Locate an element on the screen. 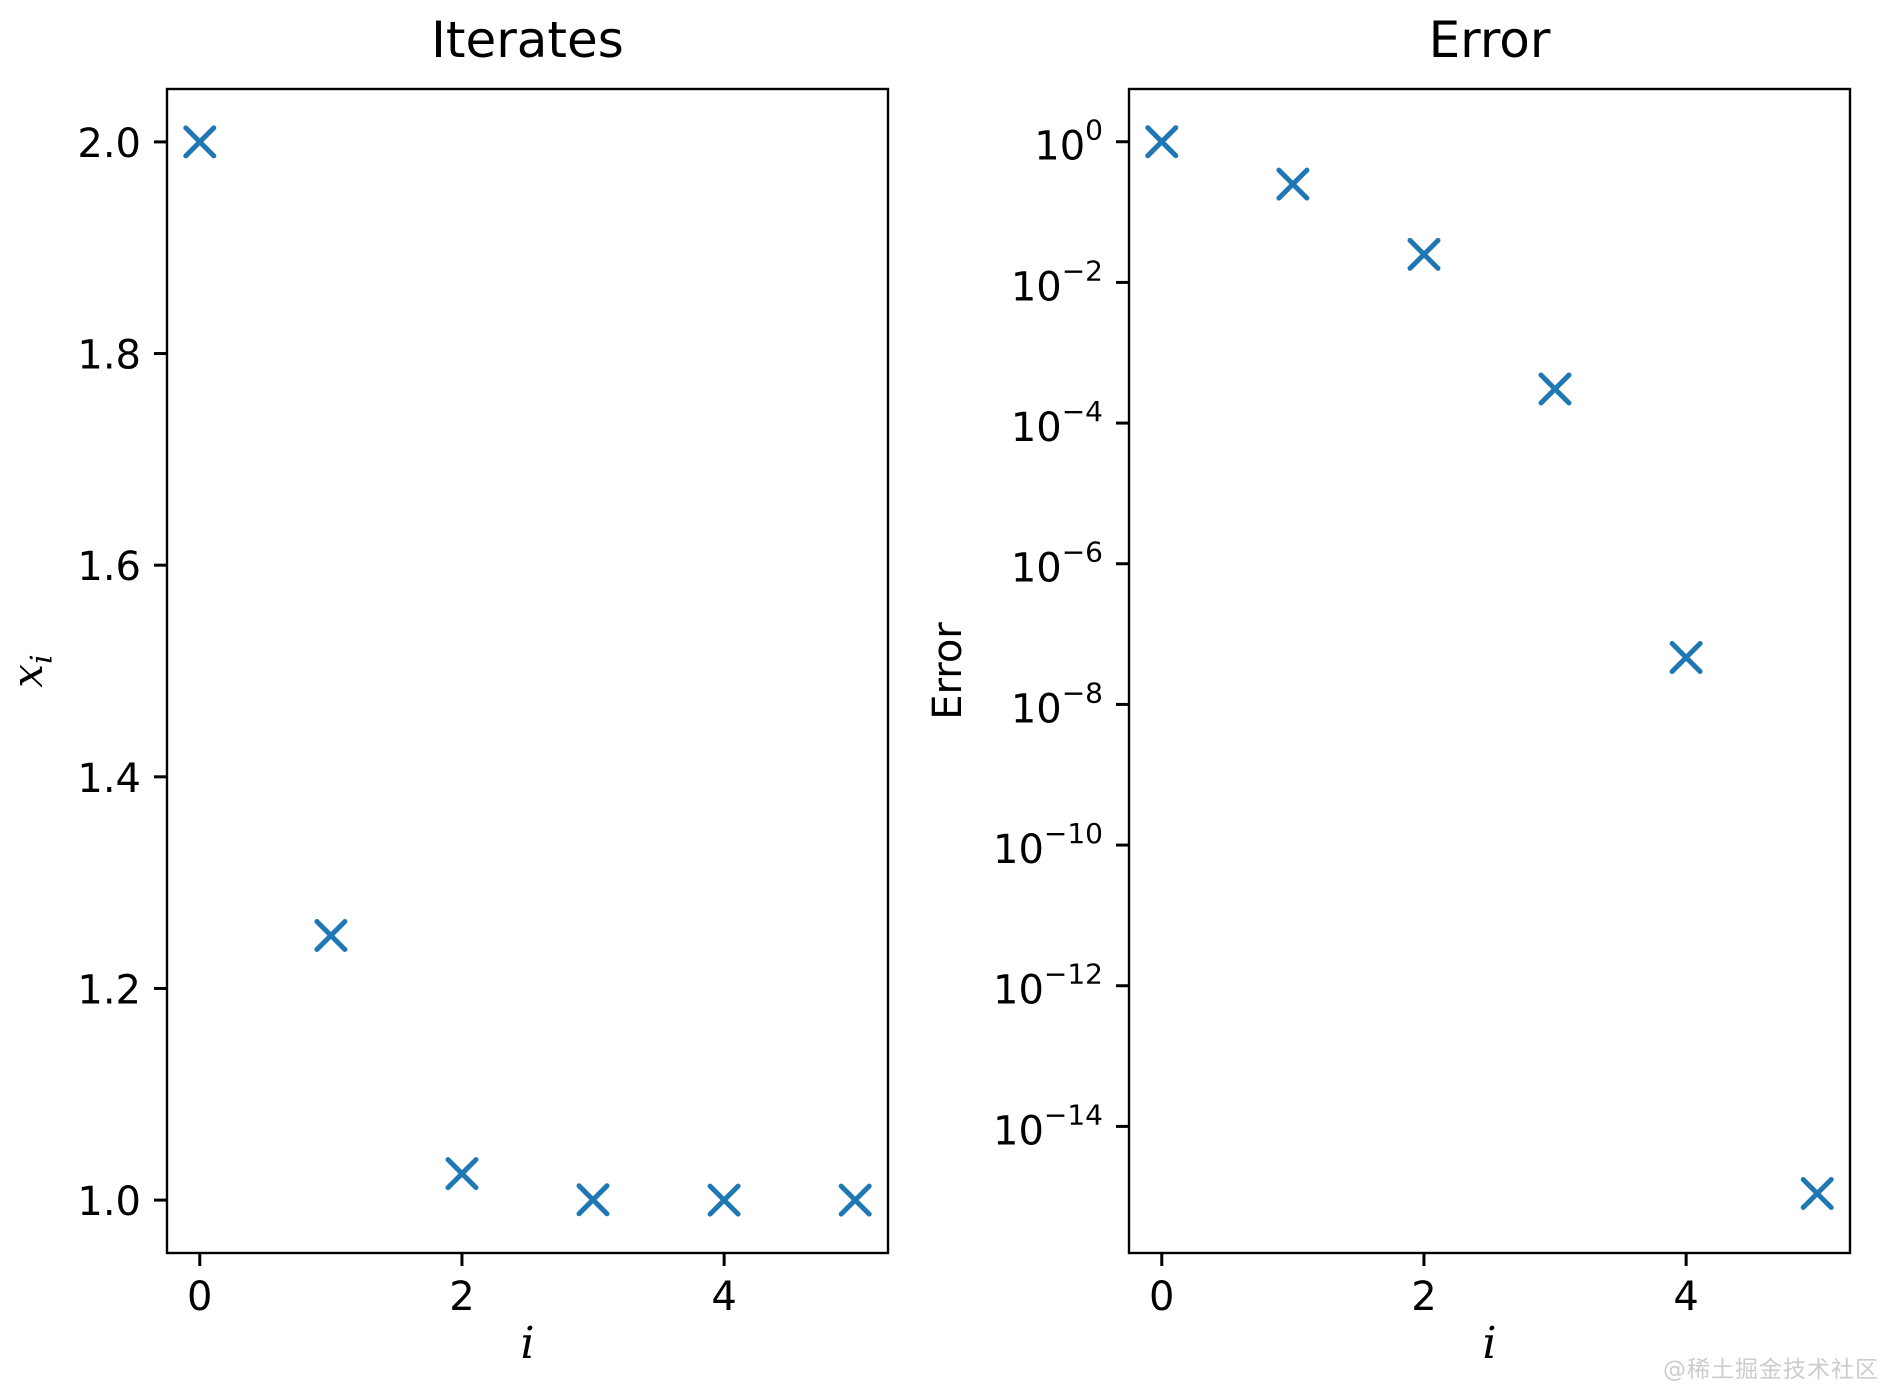 The height and width of the screenshot is (1389, 1882). y-tick-label: 10⁻¹² is located at coordinates (1048, 986).